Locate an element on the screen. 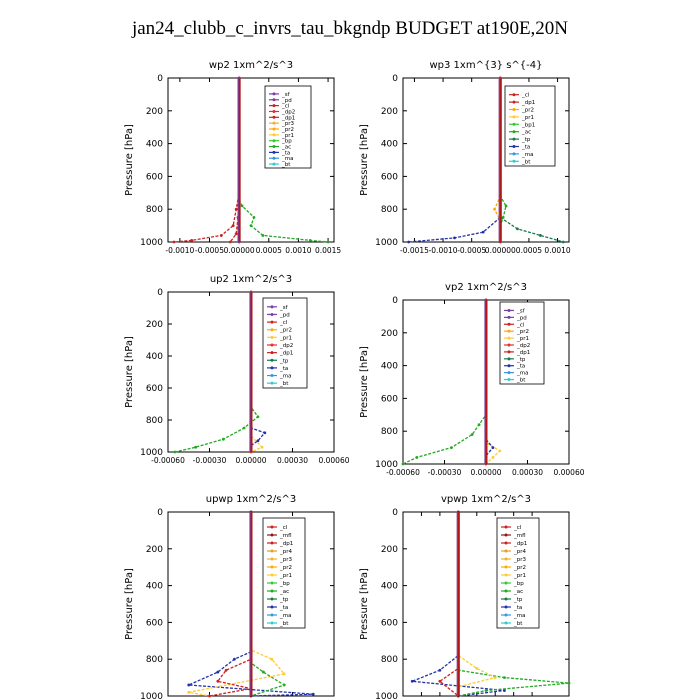 The height and width of the screenshot is (700, 700). y-tick-label: 0 is located at coordinates (395, 79).